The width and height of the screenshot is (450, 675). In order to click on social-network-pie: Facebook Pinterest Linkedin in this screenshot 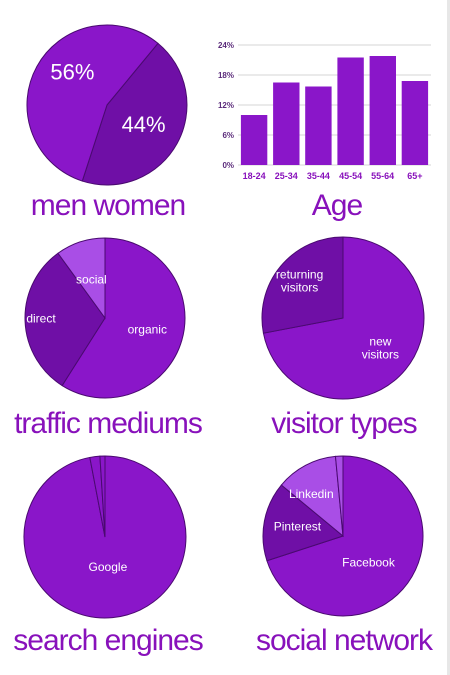, I will do `click(343, 536)`.